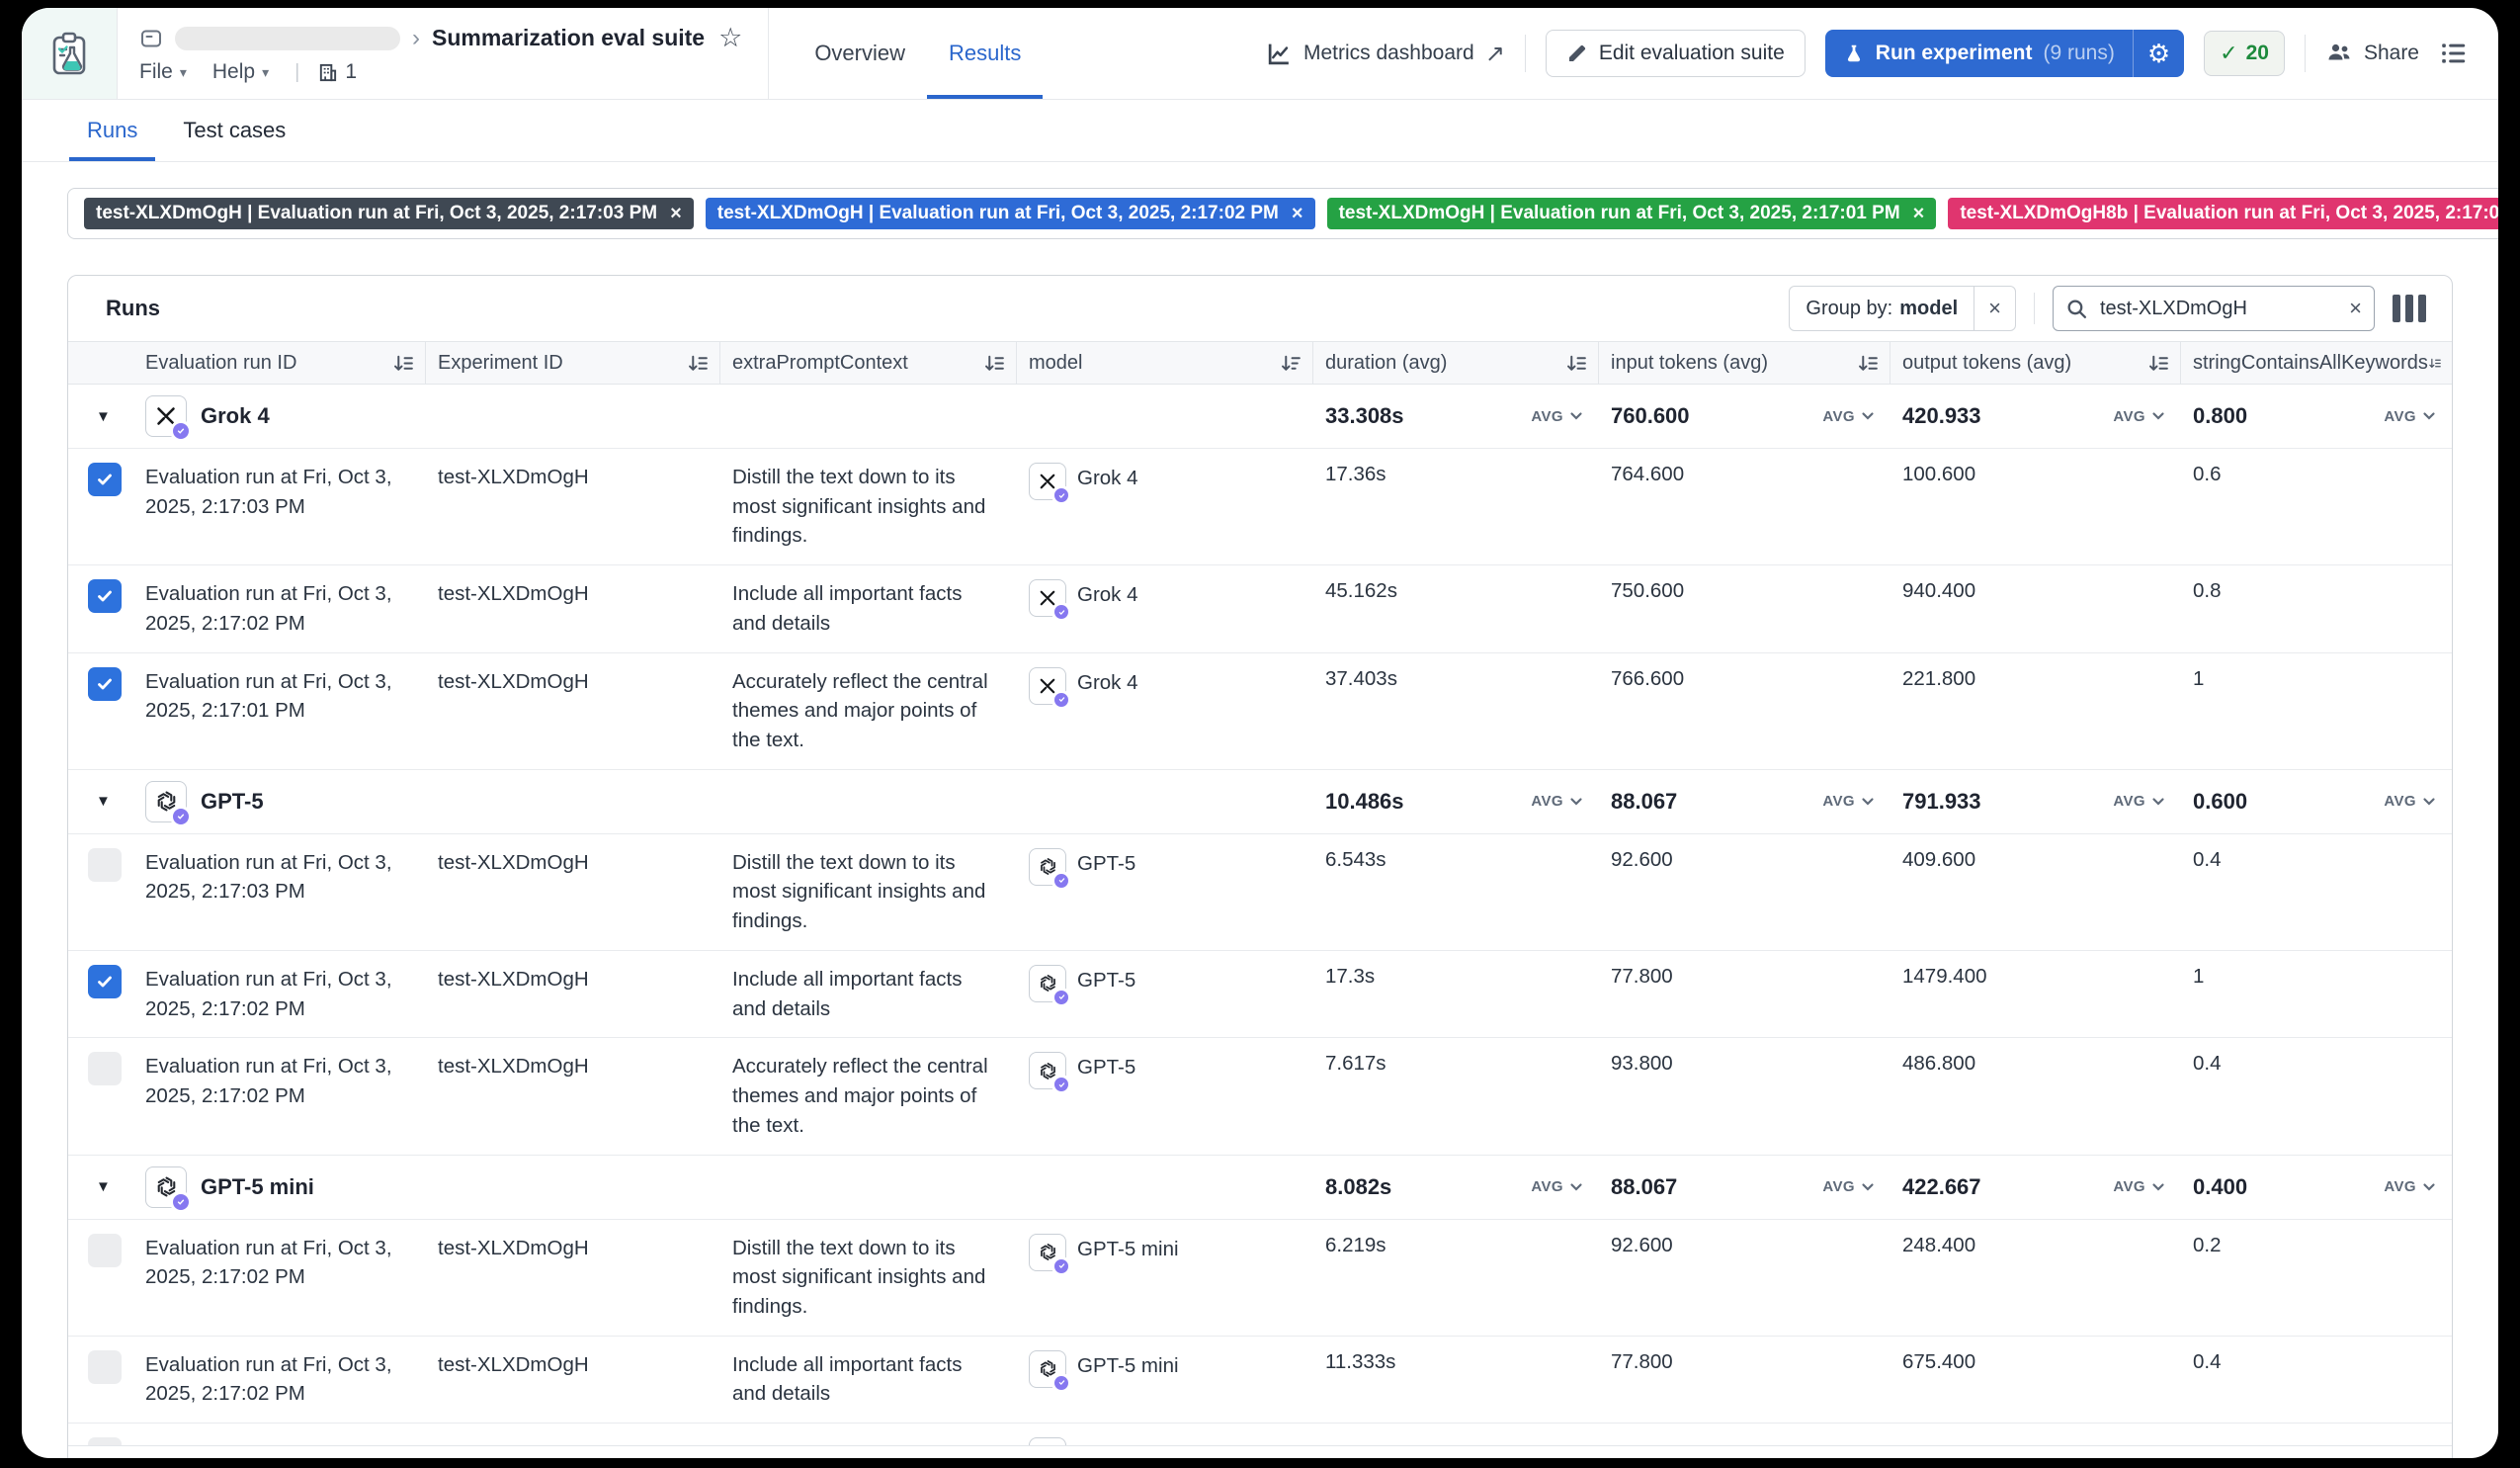 This screenshot has height=1468, width=2520. Describe the element at coordinates (1165, 363) in the screenshot. I see `column-header: model` at that location.